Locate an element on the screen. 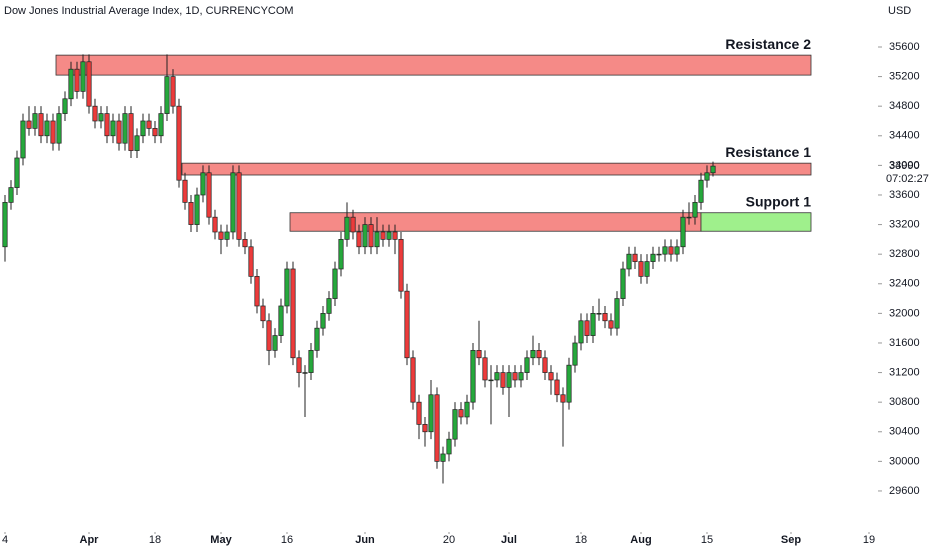 This screenshot has height=550, width=932. zone-label: Resistance 1 is located at coordinates (768, 152).